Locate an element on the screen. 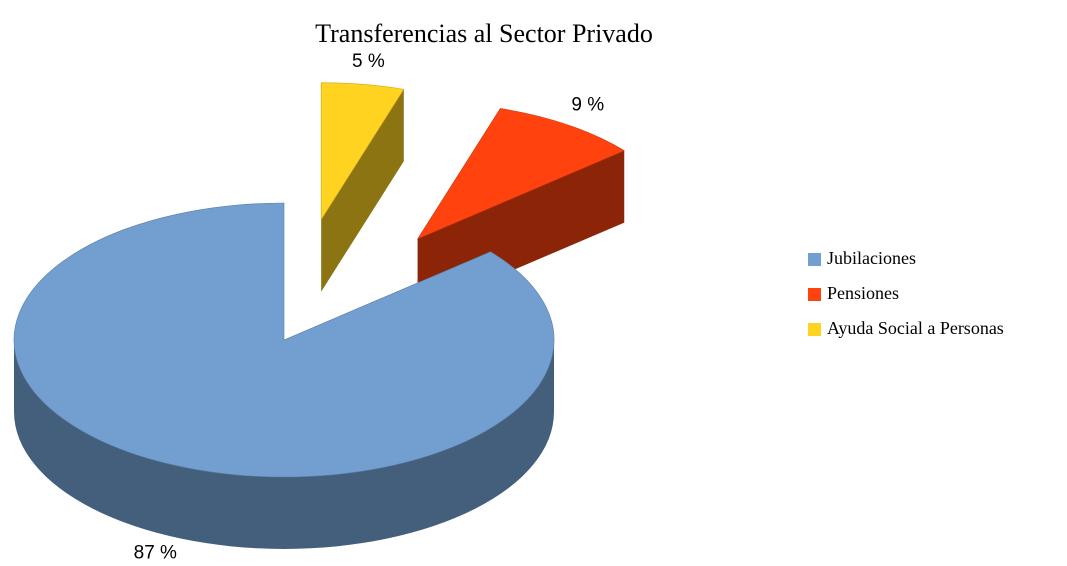 The width and height of the screenshot is (1067, 566). chart-title: Transferencias al Sector Privado is located at coordinates (484, 33).